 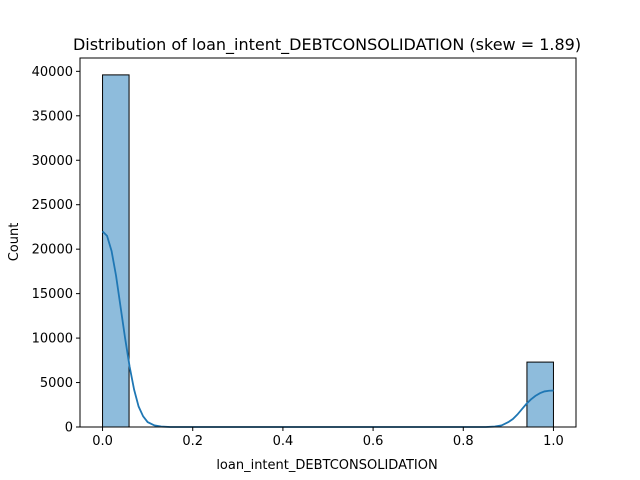 I want to click on x-axis-label: loan_intent_DEBTCONSOLIDATION, so click(x=326, y=465).